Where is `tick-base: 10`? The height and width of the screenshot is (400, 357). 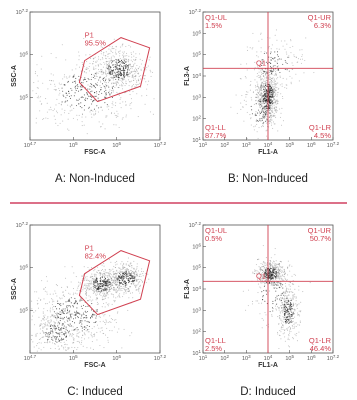
tick-base: 10 is located at coordinates (288, 146).